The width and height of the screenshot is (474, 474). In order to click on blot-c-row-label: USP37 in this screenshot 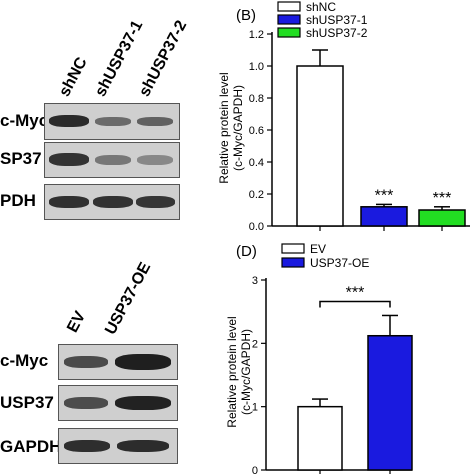, I will do `click(27, 402)`.